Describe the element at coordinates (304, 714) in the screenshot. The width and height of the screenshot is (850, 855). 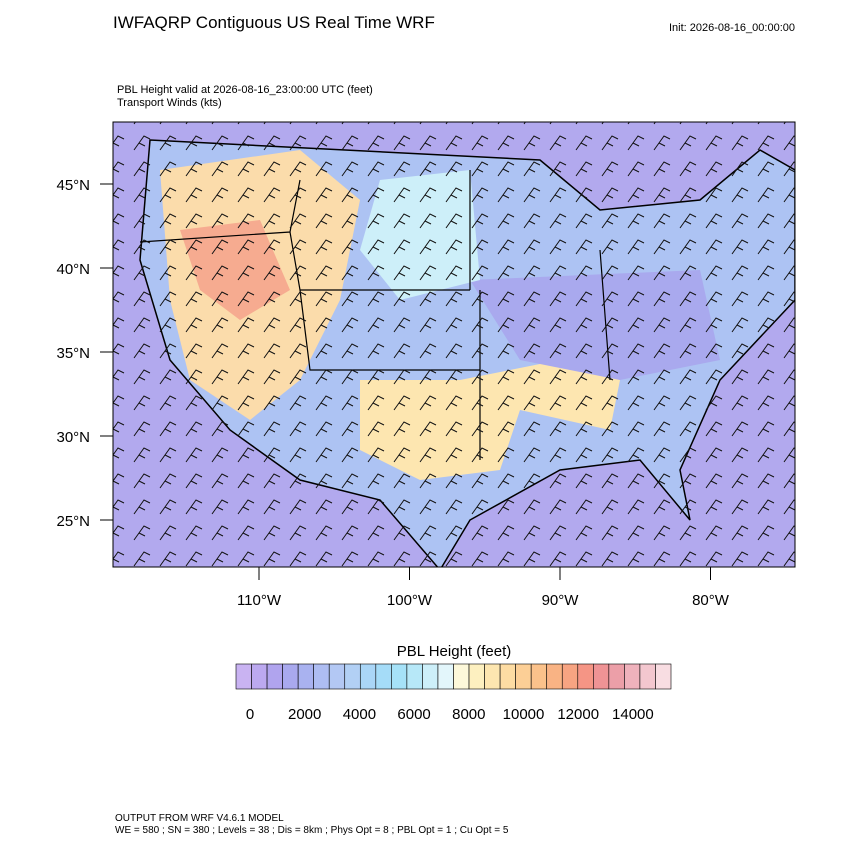
I see `colorbar-label: 2000` at that location.